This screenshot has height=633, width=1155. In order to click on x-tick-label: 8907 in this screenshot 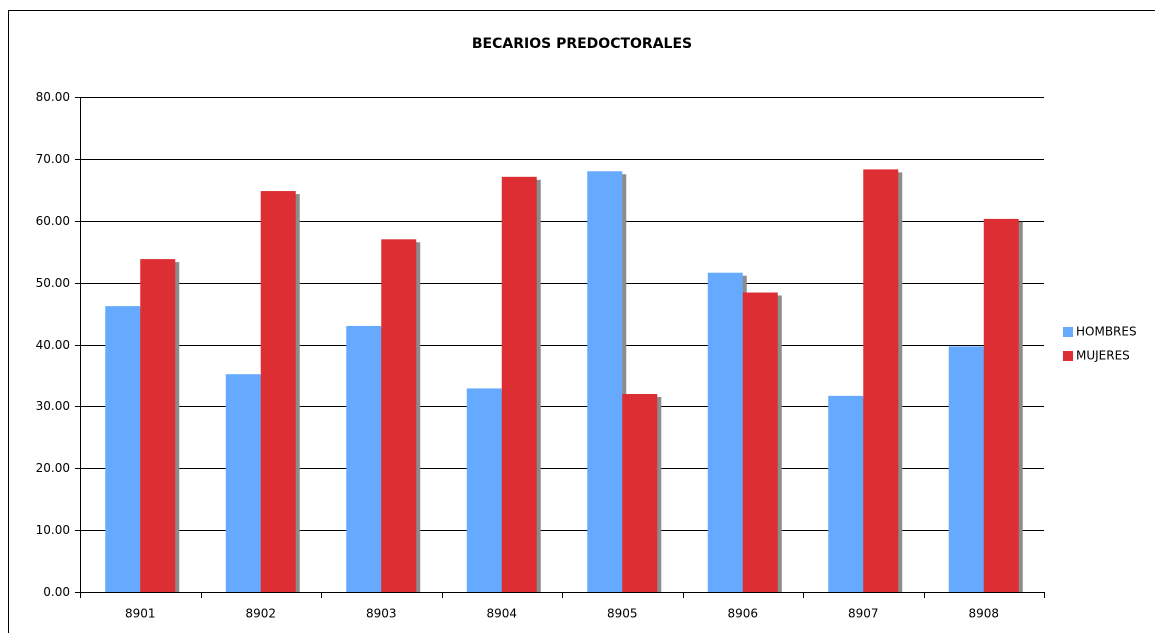, I will do `click(863, 614)`.